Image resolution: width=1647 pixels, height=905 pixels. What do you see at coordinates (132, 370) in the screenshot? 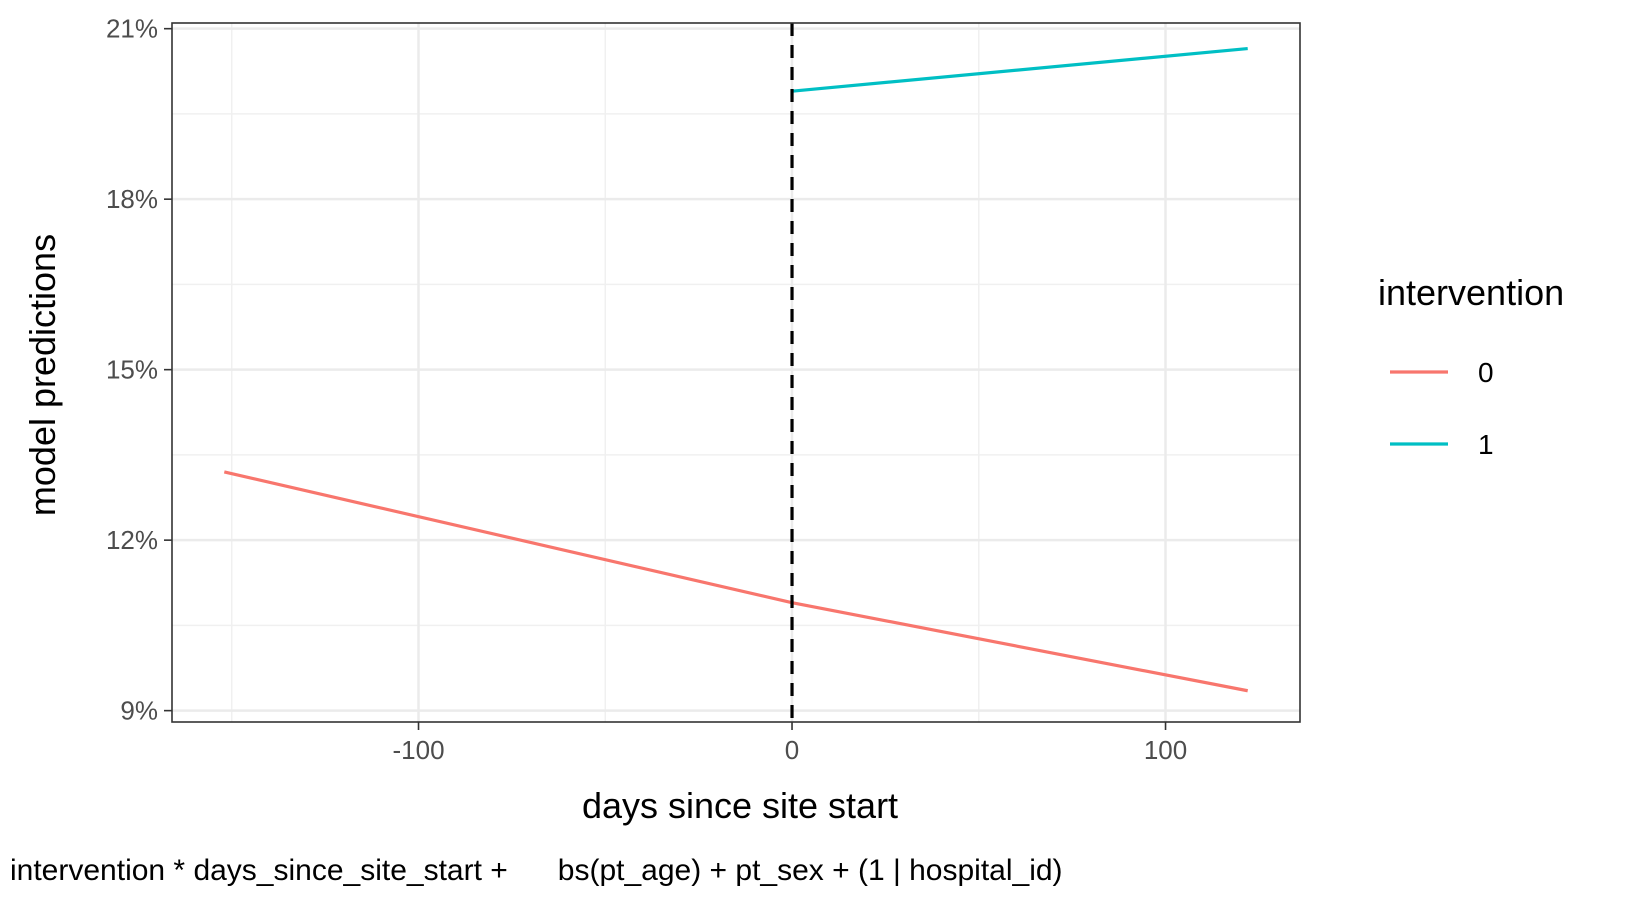
I see `y-tick-label: 15%` at bounding box center [132, 370].